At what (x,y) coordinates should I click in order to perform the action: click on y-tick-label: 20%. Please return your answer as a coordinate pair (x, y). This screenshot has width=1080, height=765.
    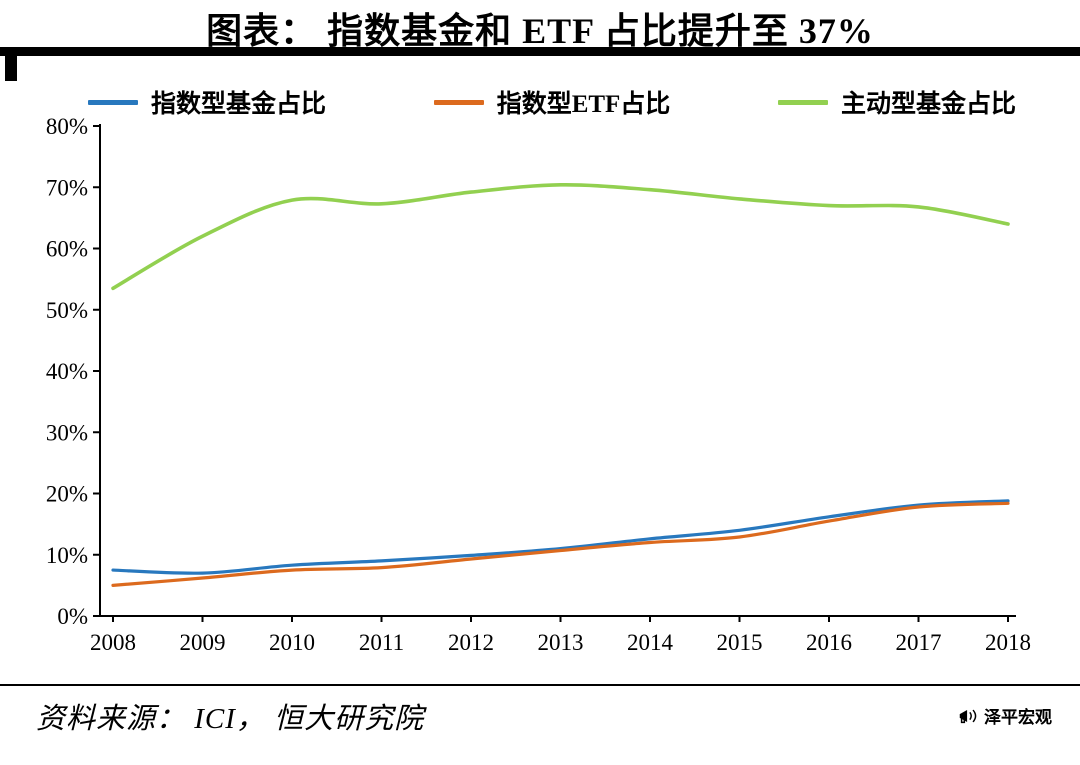
    Looking at the image, I should click on (67, 494).